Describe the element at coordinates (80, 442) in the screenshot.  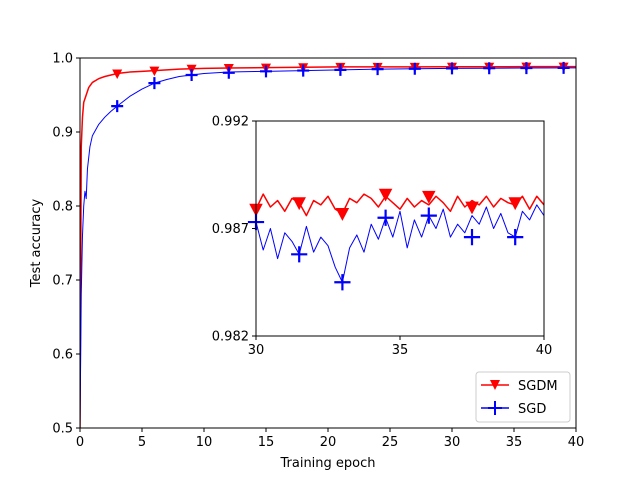
I see `main-x-tick-label: 0` at that location.